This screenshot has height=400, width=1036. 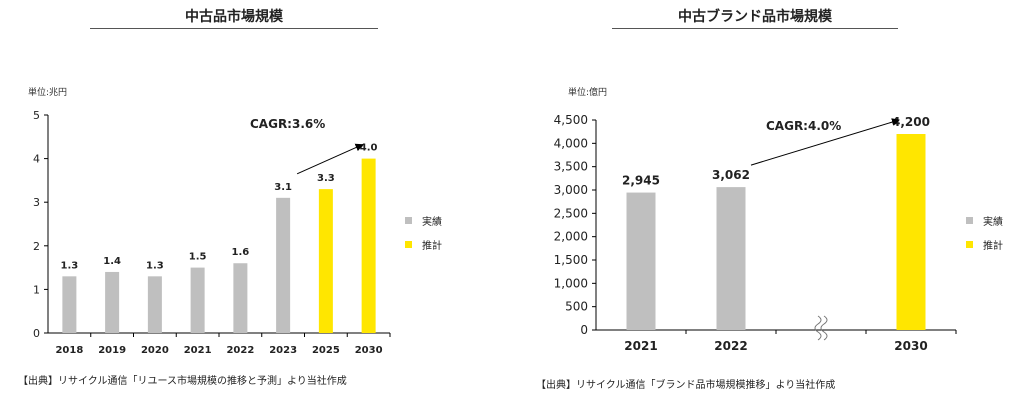 I want to click on data-label: 1.5, so click(x=198, y=257).